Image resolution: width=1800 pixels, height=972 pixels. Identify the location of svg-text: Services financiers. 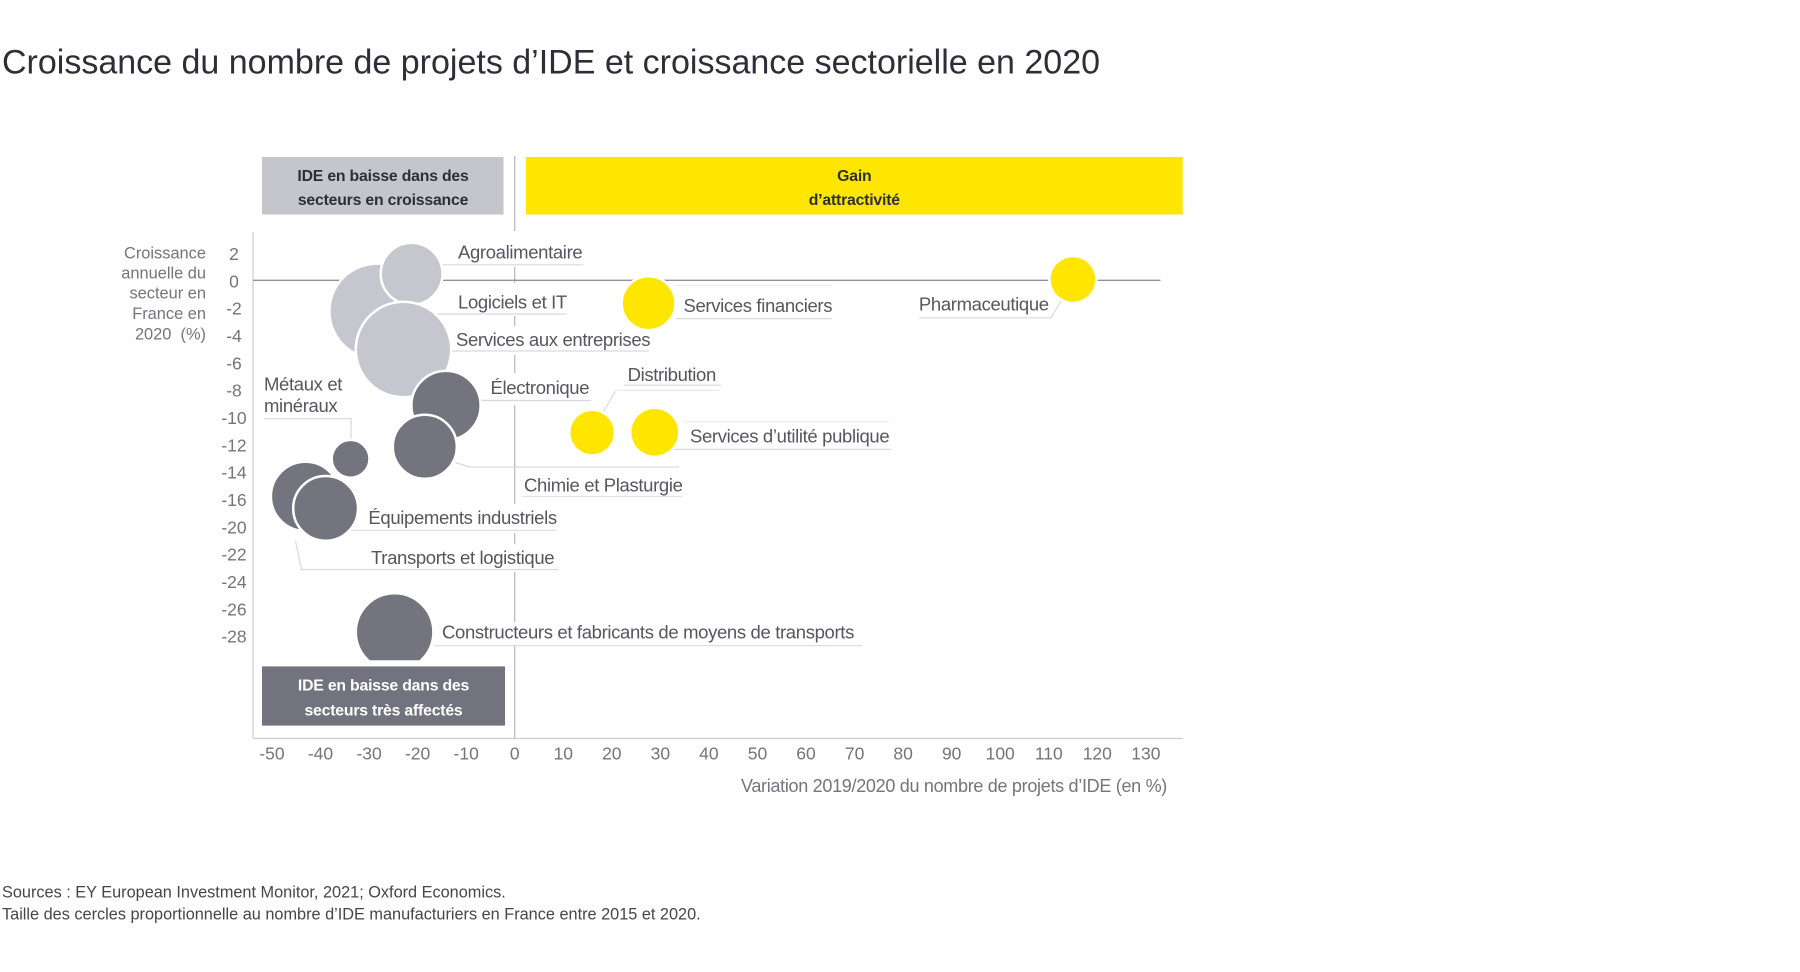
(758, 305).